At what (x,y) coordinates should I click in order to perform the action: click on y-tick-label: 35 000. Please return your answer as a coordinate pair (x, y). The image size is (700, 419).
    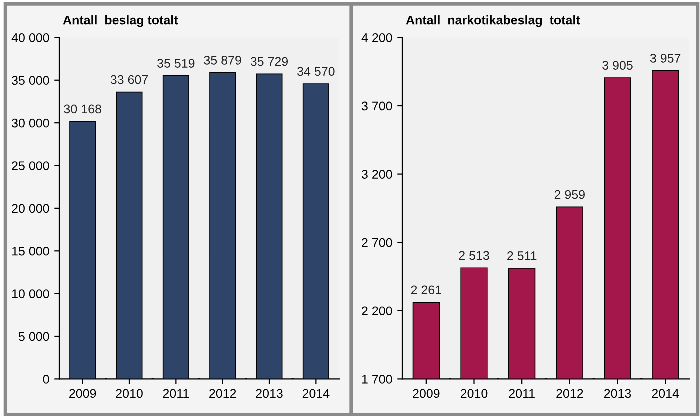
    Looking at the image, I should click on (31, 81).